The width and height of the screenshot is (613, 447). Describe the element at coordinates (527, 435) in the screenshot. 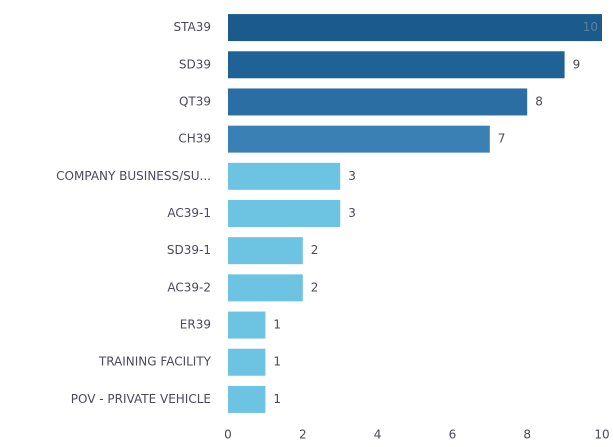

I see `x-tick-label: 8` at that location.